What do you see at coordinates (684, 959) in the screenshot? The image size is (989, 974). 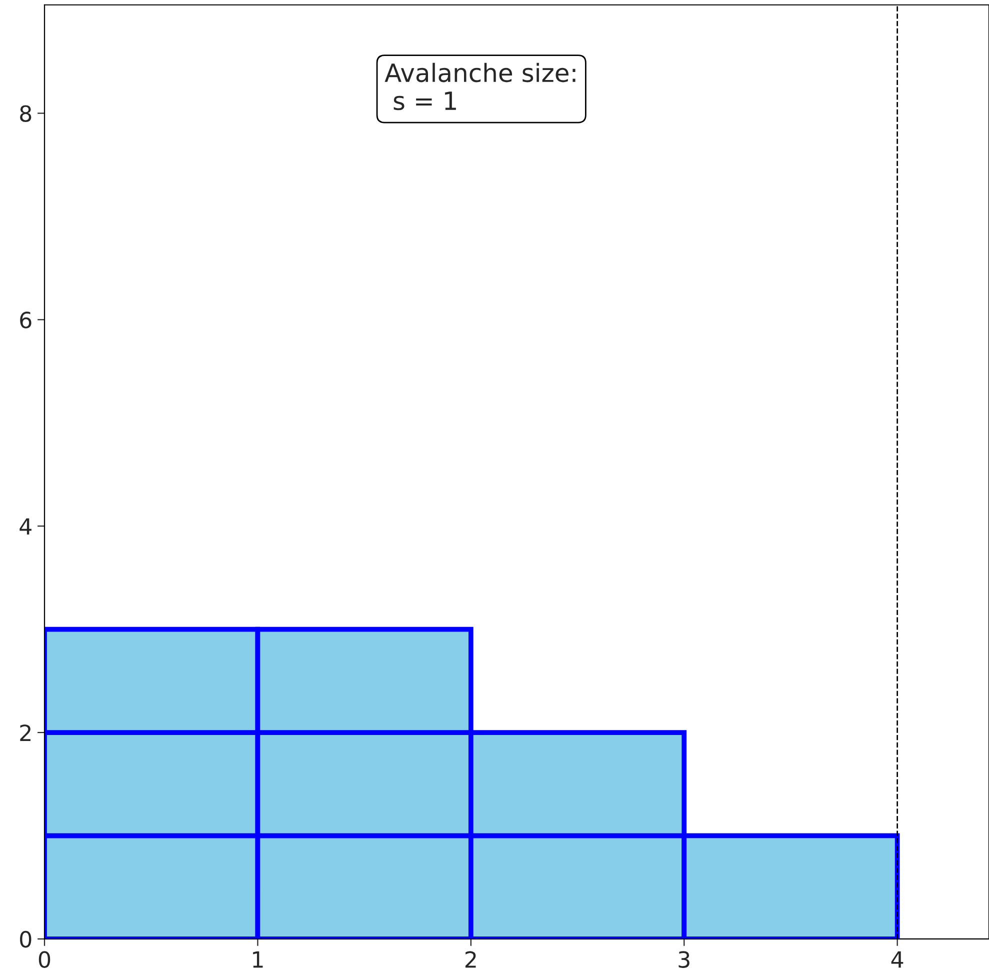 I see `x-tick-label: 3` at bounding box center [684, 959].